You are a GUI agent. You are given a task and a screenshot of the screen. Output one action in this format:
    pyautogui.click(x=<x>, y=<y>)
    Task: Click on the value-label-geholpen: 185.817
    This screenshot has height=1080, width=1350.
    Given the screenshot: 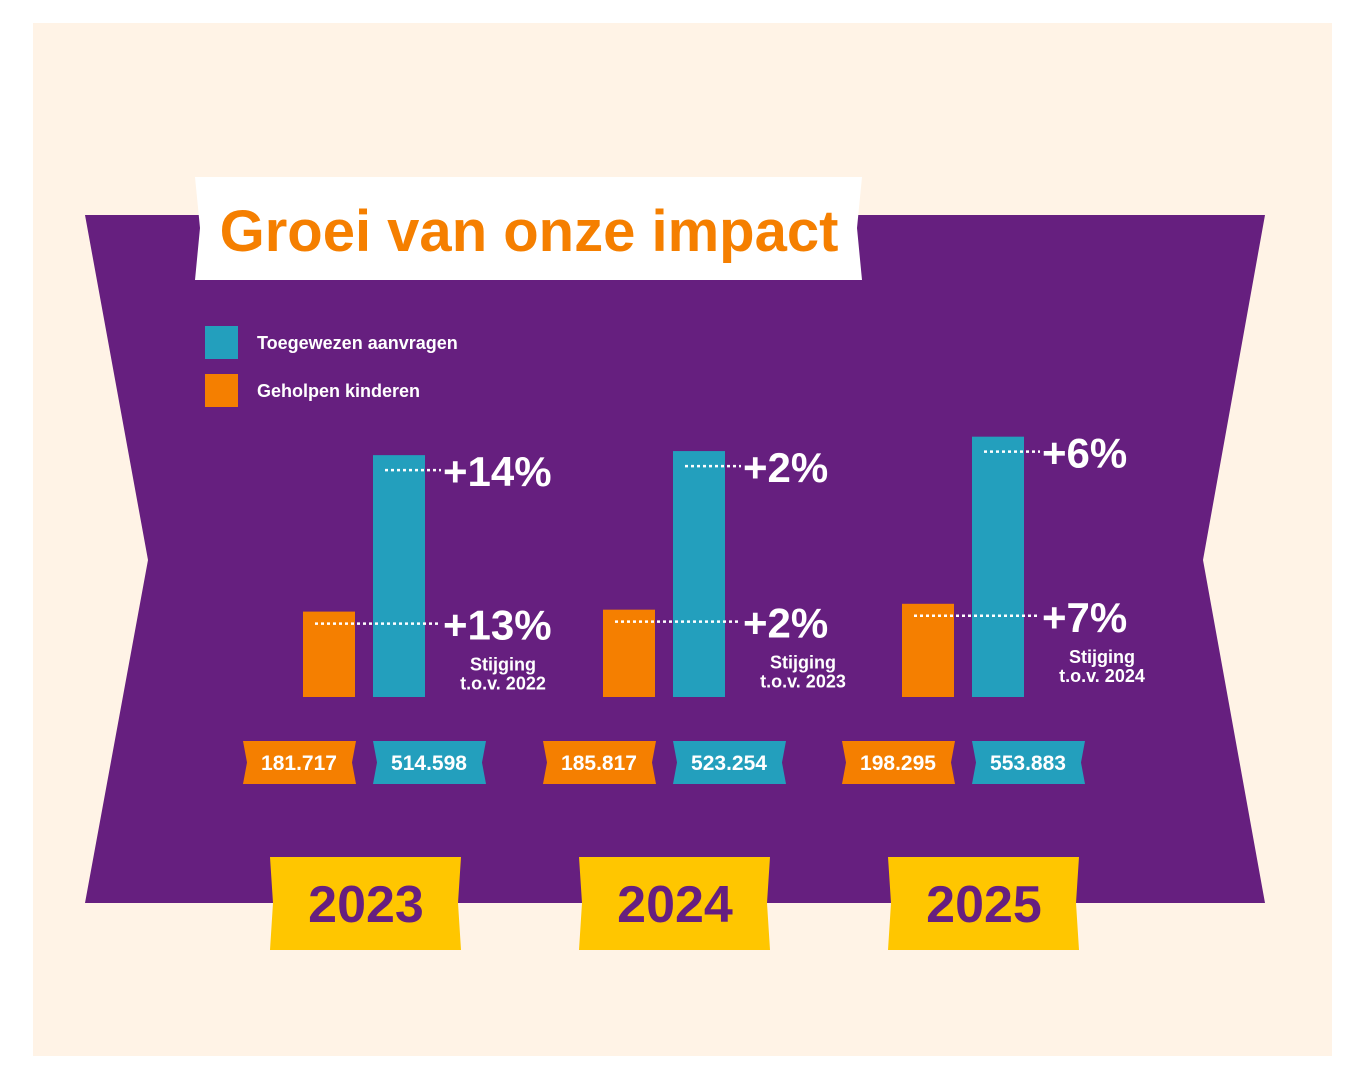 What is the action you would take?
    pyautogui.click(x=599, y=763)
    